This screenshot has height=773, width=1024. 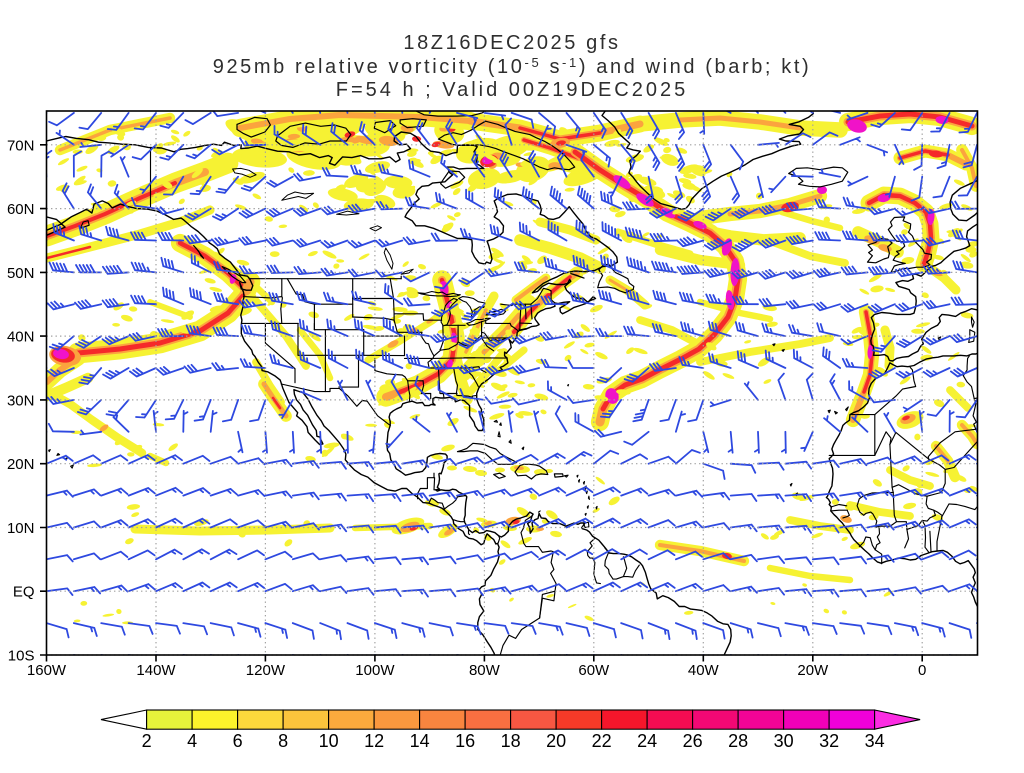 What do you see at coordinates (375, 670) in the screenshot?
I see `svg-text: 100W` at bounding box center [375, 670].